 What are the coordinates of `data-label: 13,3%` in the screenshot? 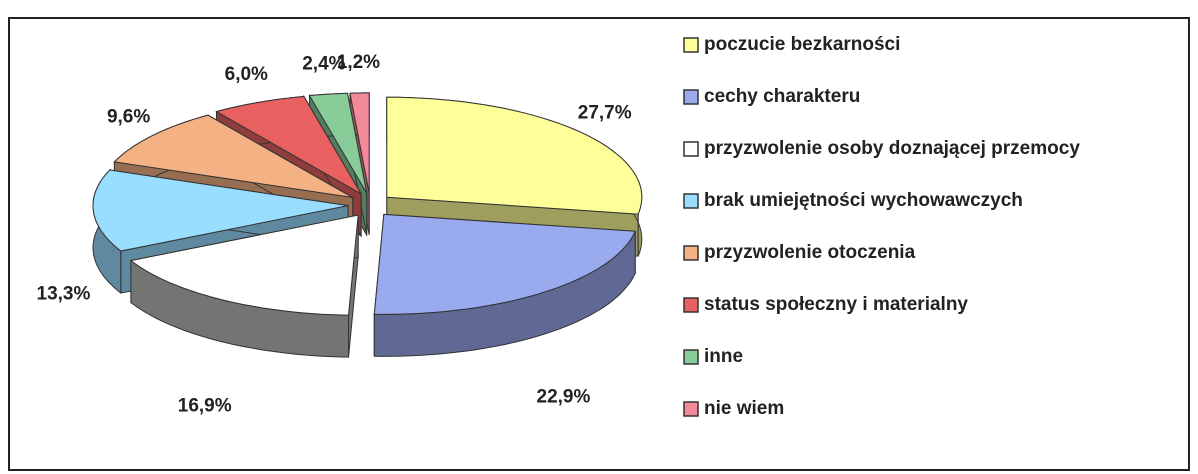 It's located at (64, 294).